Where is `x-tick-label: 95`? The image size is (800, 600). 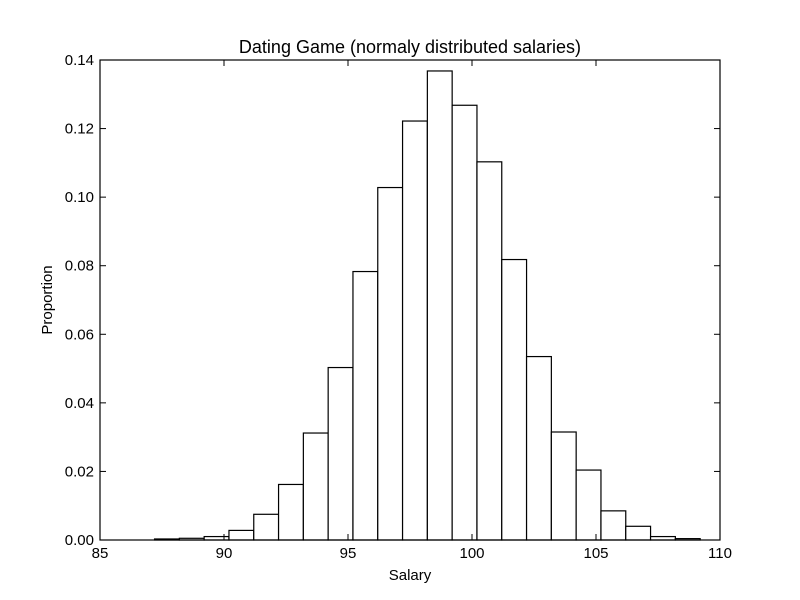
x-tick-label: 95 is located at coordinates (348, 553).